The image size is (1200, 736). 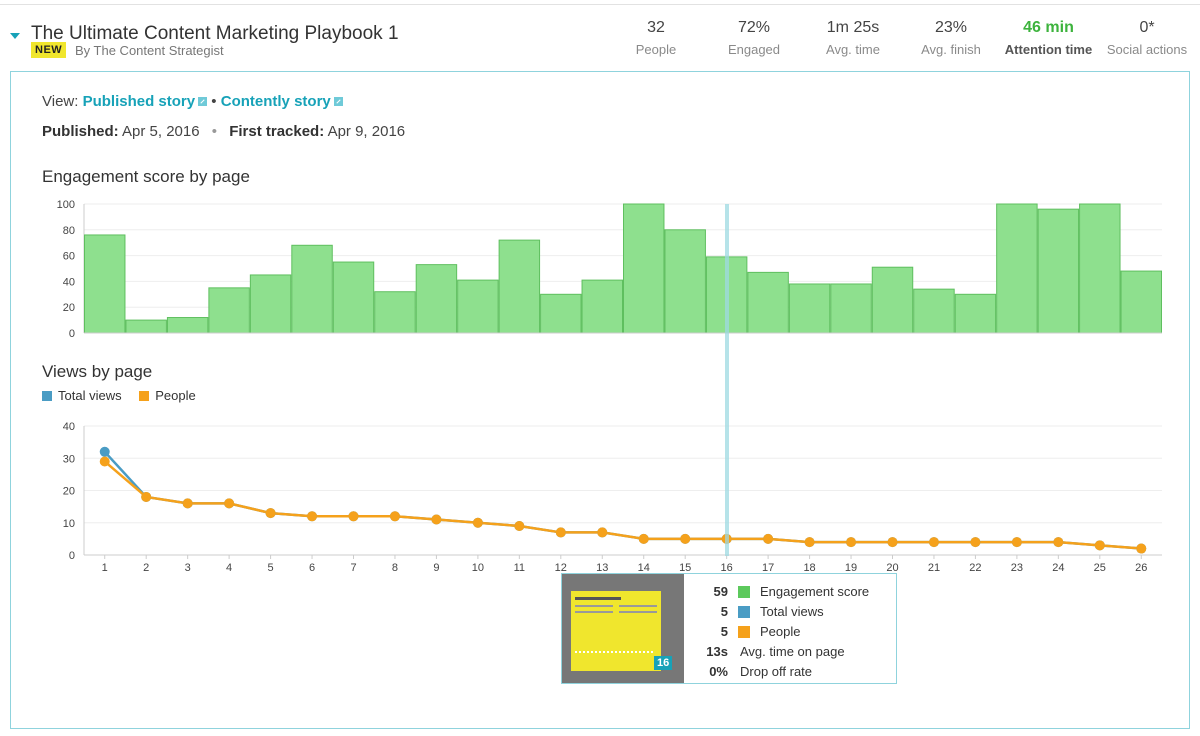 I want to click on x-tick-label: 22, so click(x=975, y=568).